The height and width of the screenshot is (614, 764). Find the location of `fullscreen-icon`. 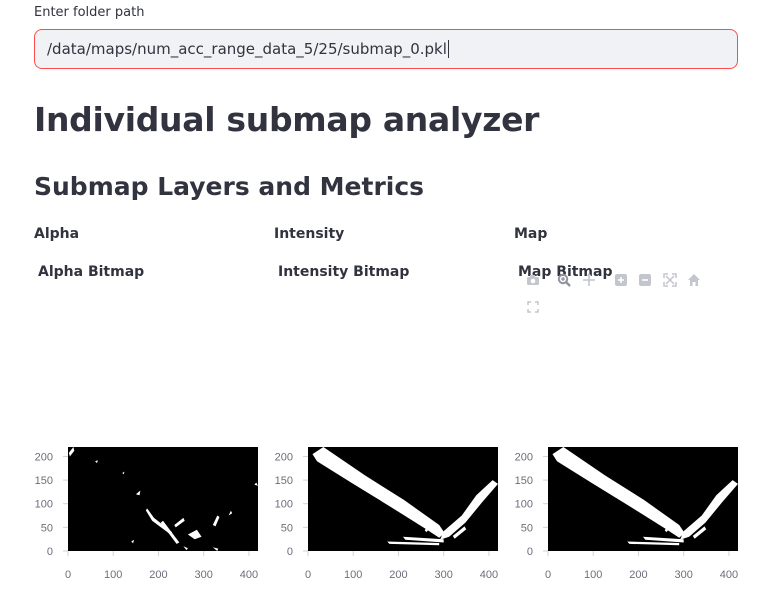

fullscreen-icon is located at coordinates (533, 307).